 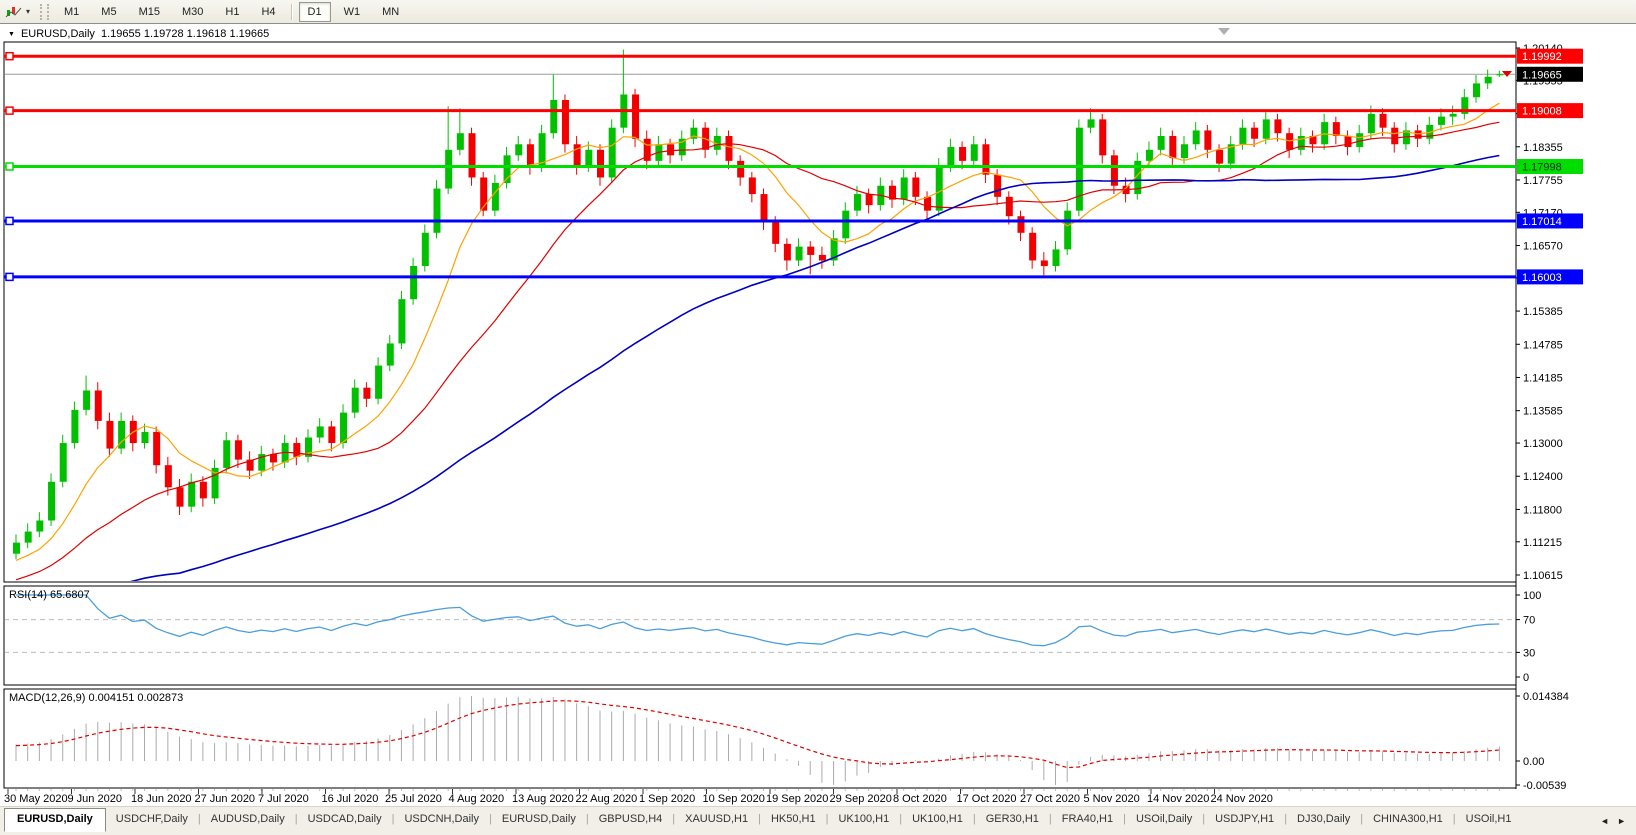 I want to click on macd-panel, so click(x=760, y=738).